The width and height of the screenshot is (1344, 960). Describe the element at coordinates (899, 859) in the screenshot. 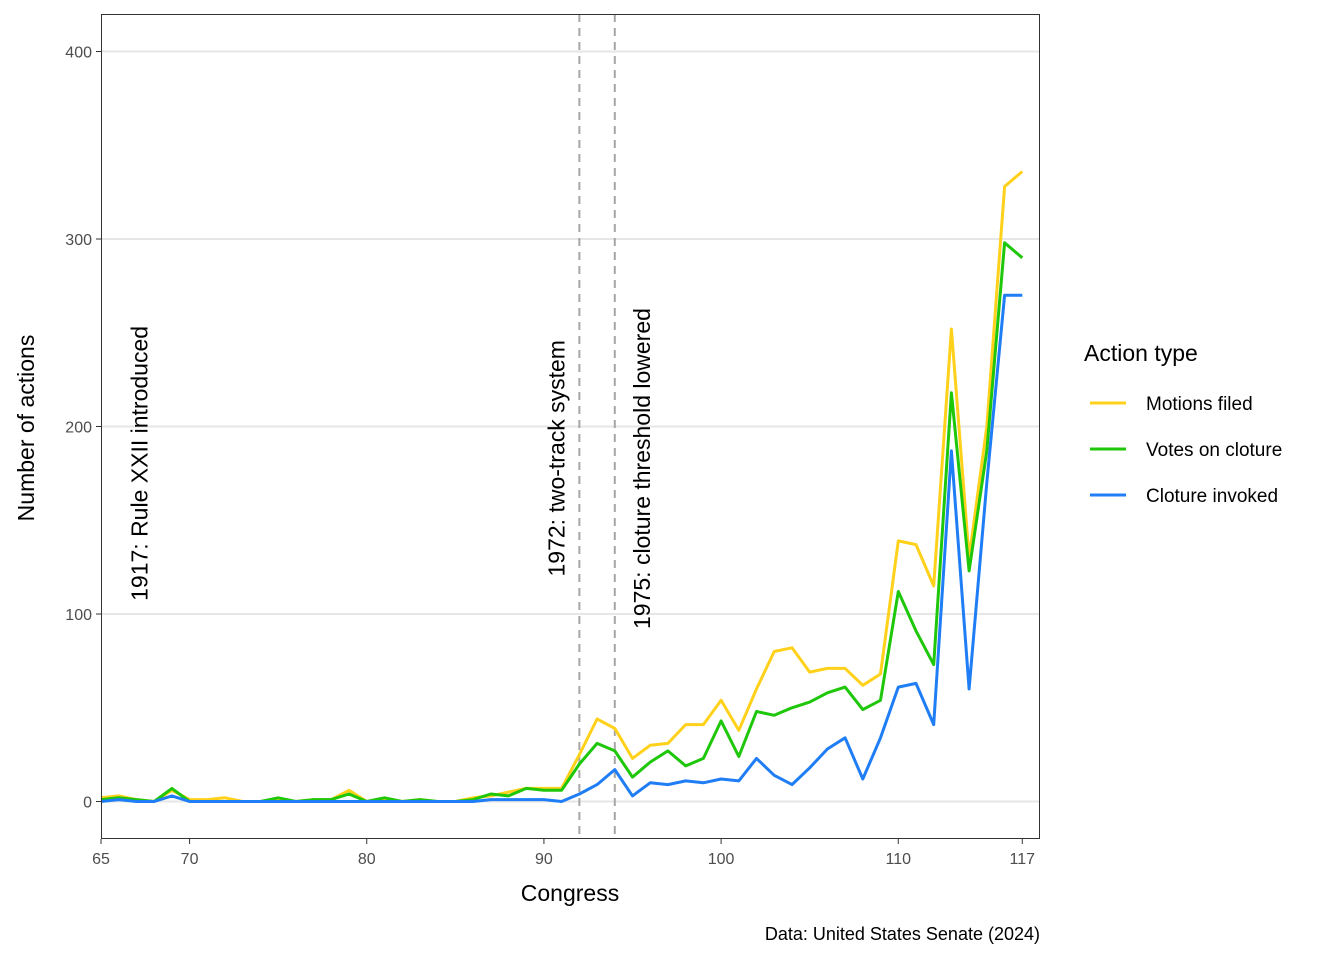

I see `x-tick-label: 110` at that location.